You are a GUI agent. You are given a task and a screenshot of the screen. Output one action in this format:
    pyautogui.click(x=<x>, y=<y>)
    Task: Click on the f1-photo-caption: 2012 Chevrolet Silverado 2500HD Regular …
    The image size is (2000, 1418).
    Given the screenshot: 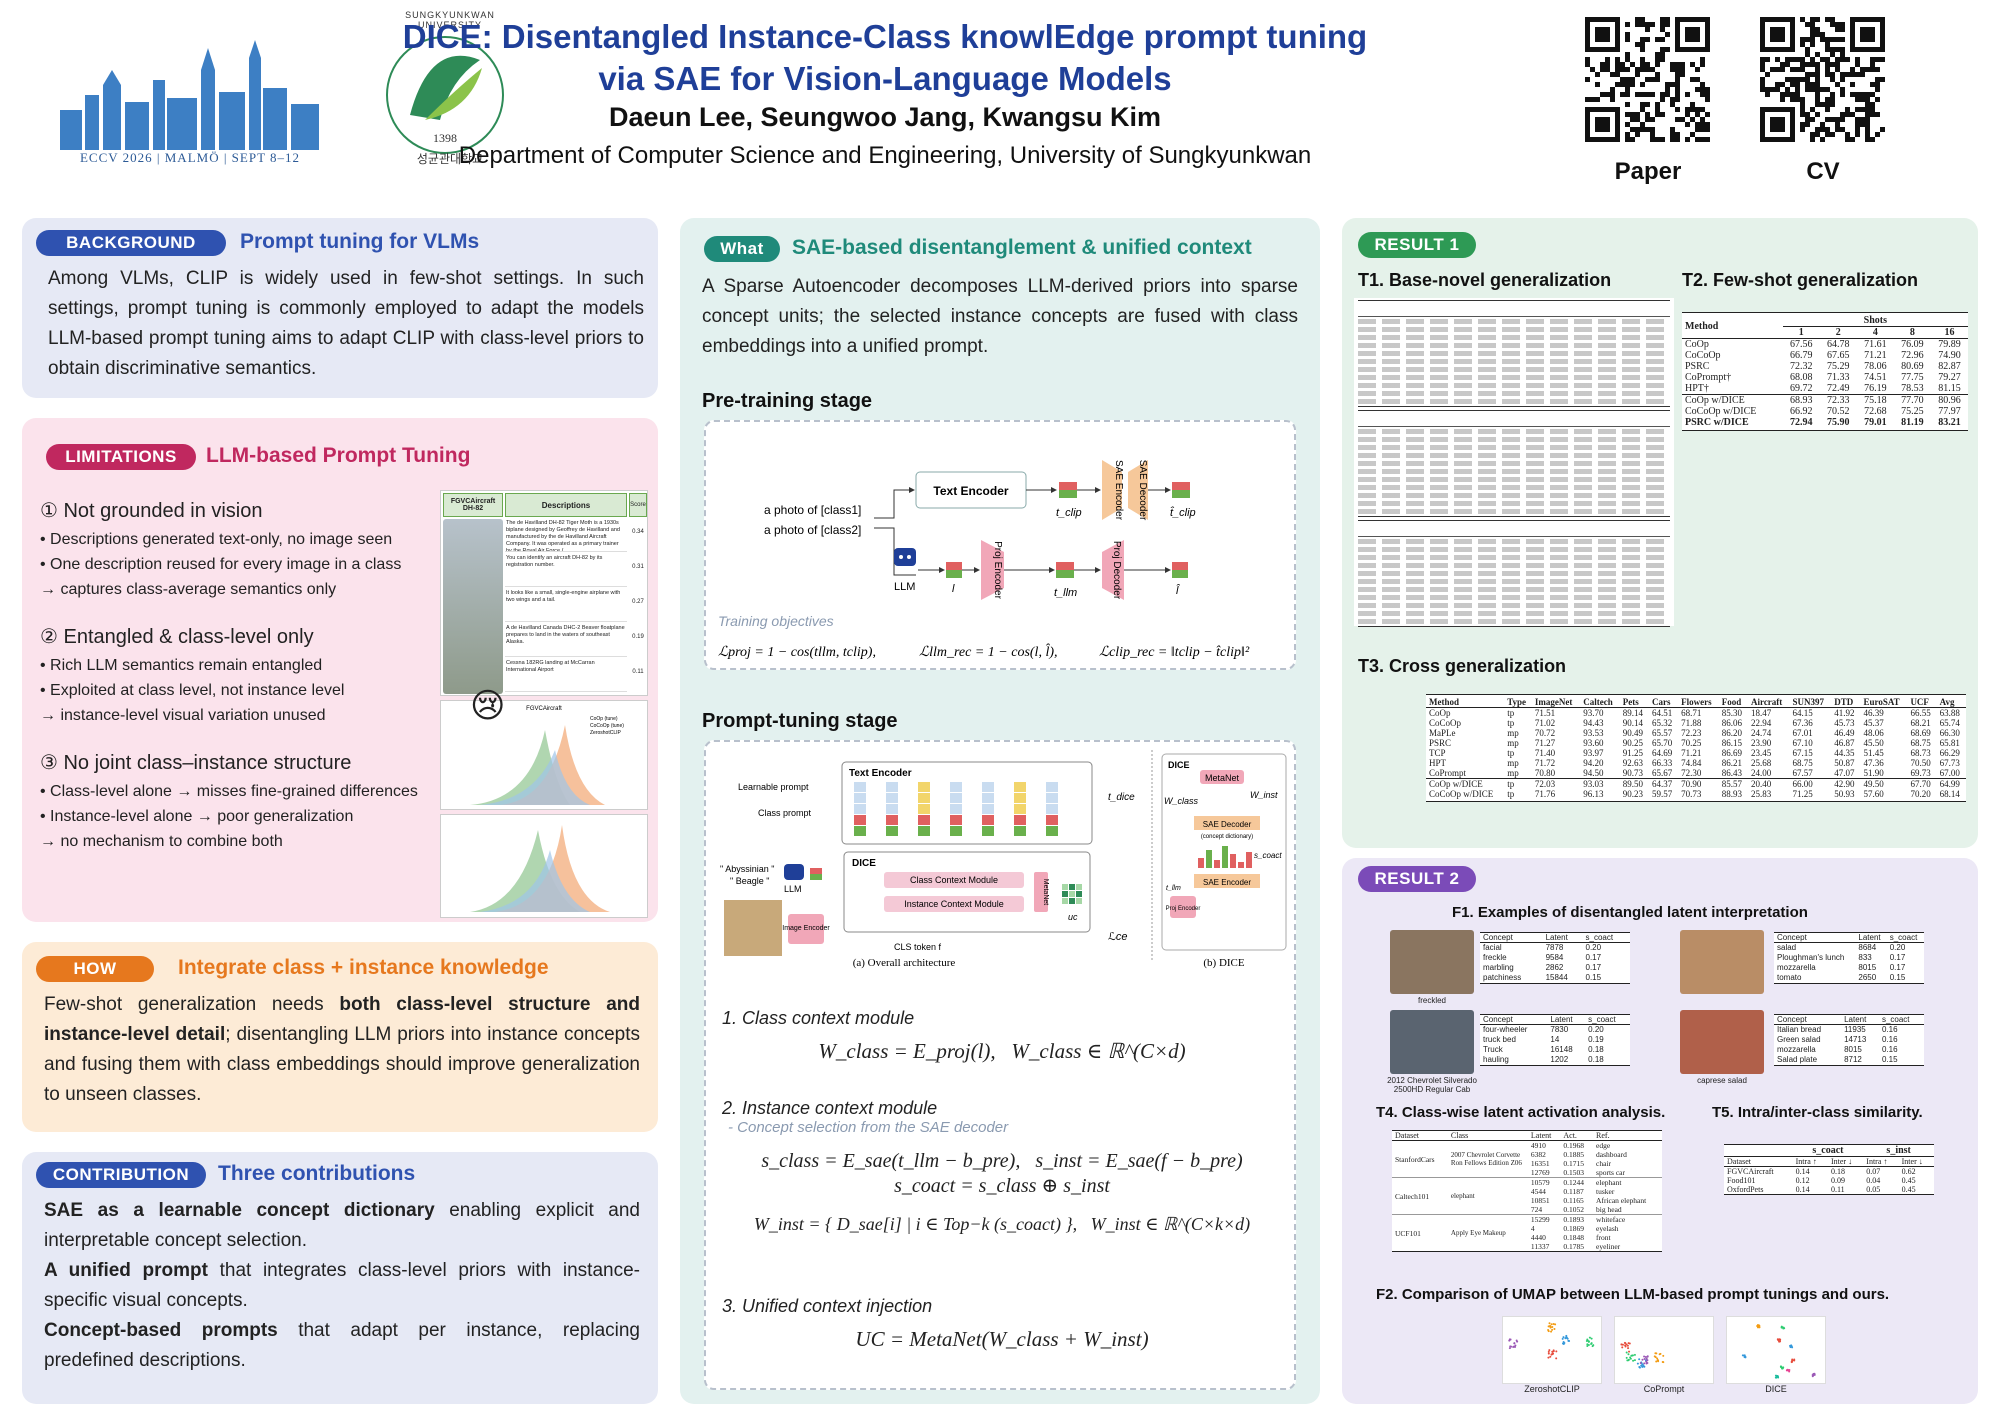 What is the action you would take?
    pyautogui.click(x=1432, y=1085)
    